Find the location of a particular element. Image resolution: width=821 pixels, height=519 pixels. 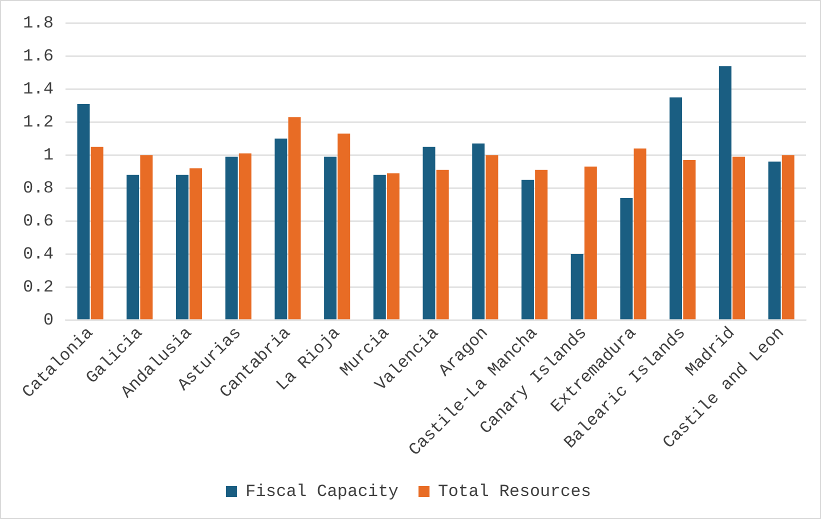

y-tick-label: 0.8 is located at coordinates (38, 189).